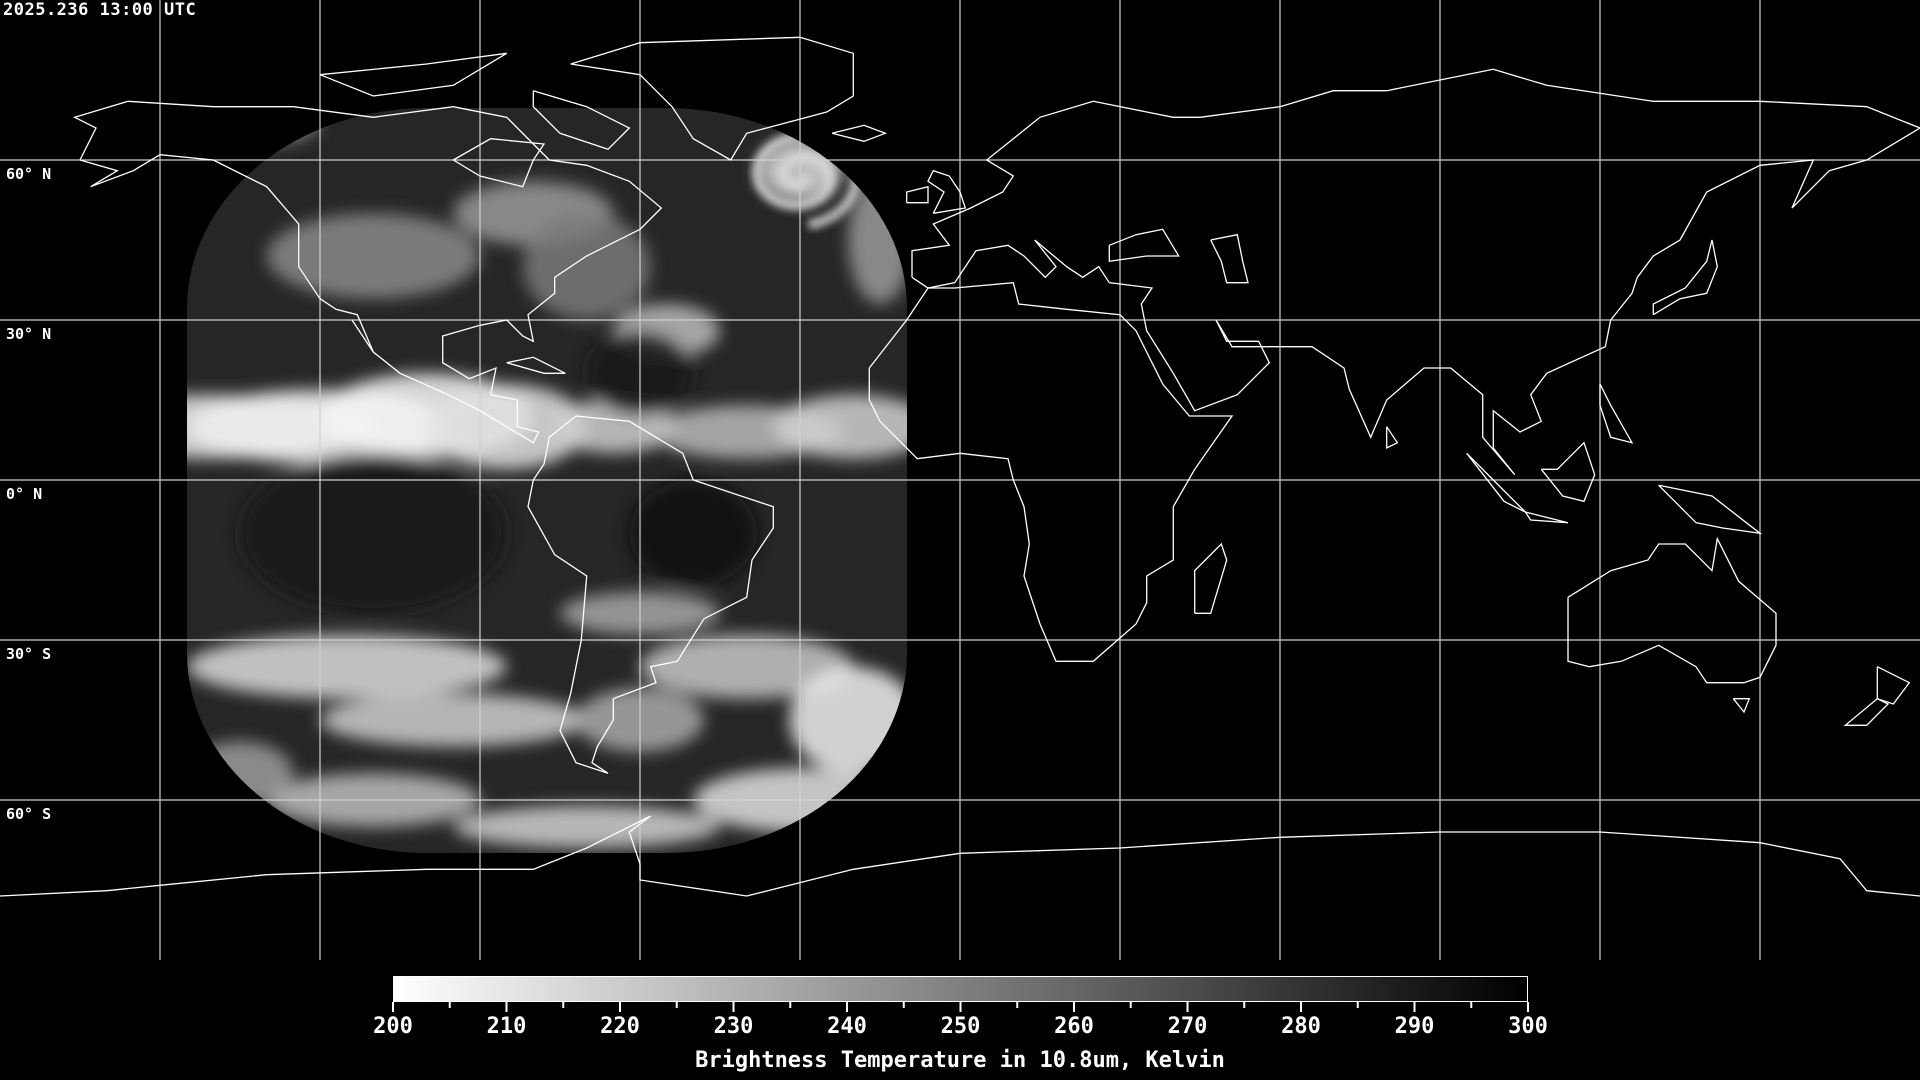  What do you see at coordinates (367, 272) in the screenshot?
I see `coastline-north-america` at bounding box center [367, 272].